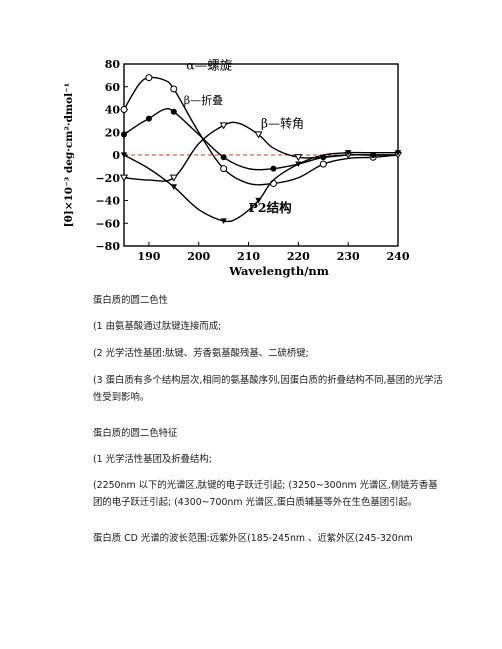  I want to click on label-alpha-helix: α—螺旋, so click(209, 65).